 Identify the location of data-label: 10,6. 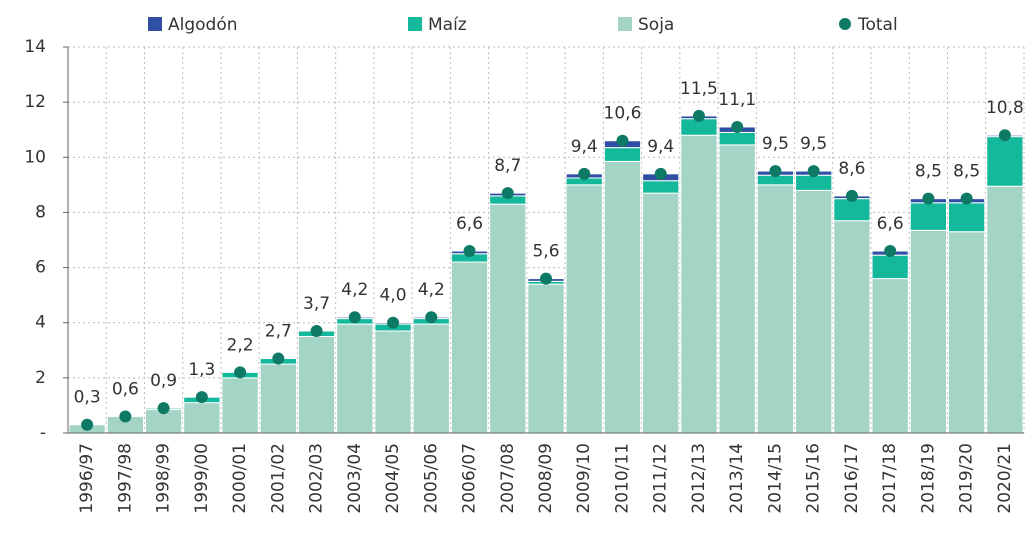
(623, 114).